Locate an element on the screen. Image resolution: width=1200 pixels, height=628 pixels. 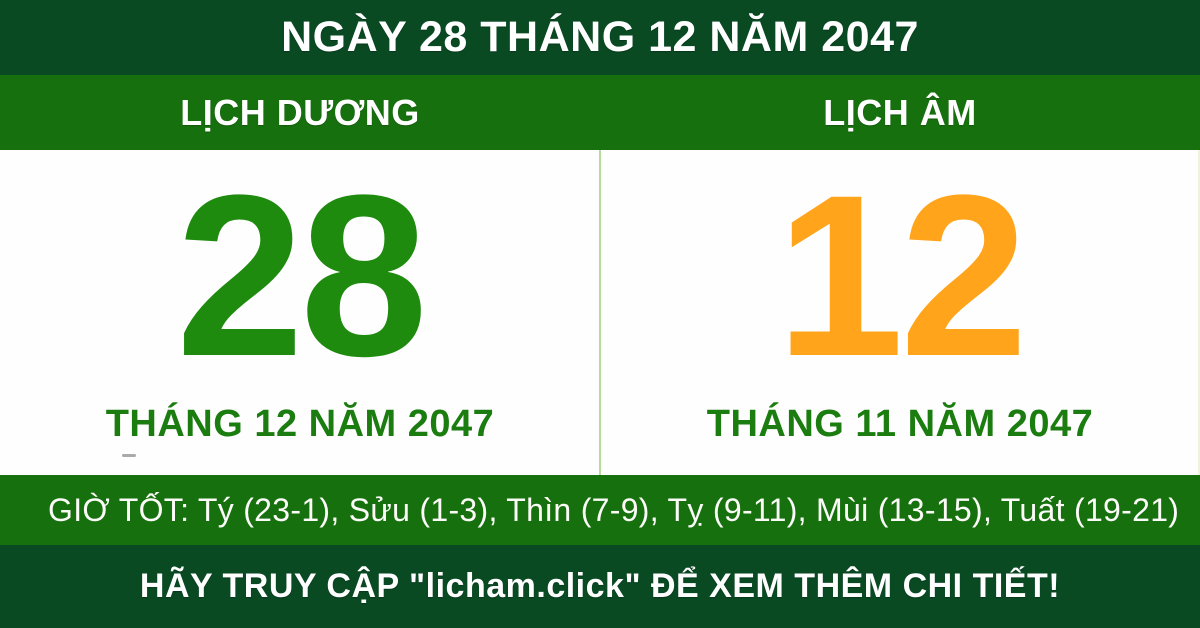
solar-month-year-label: THÁNG 12 NĂM 2047 is located at coordinates (300, 424).